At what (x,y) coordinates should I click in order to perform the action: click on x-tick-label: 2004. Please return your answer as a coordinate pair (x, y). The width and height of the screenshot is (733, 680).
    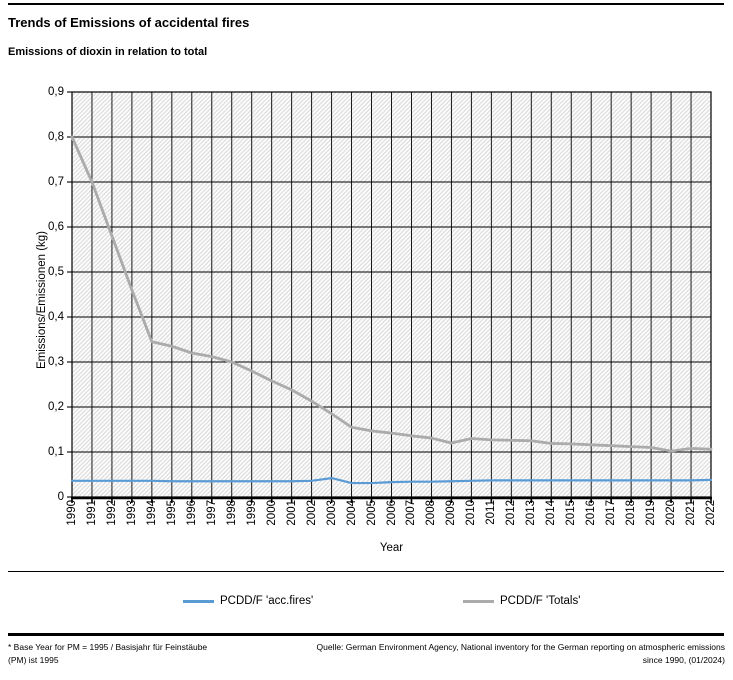
    Looking at the image, I should click on (351, 513).